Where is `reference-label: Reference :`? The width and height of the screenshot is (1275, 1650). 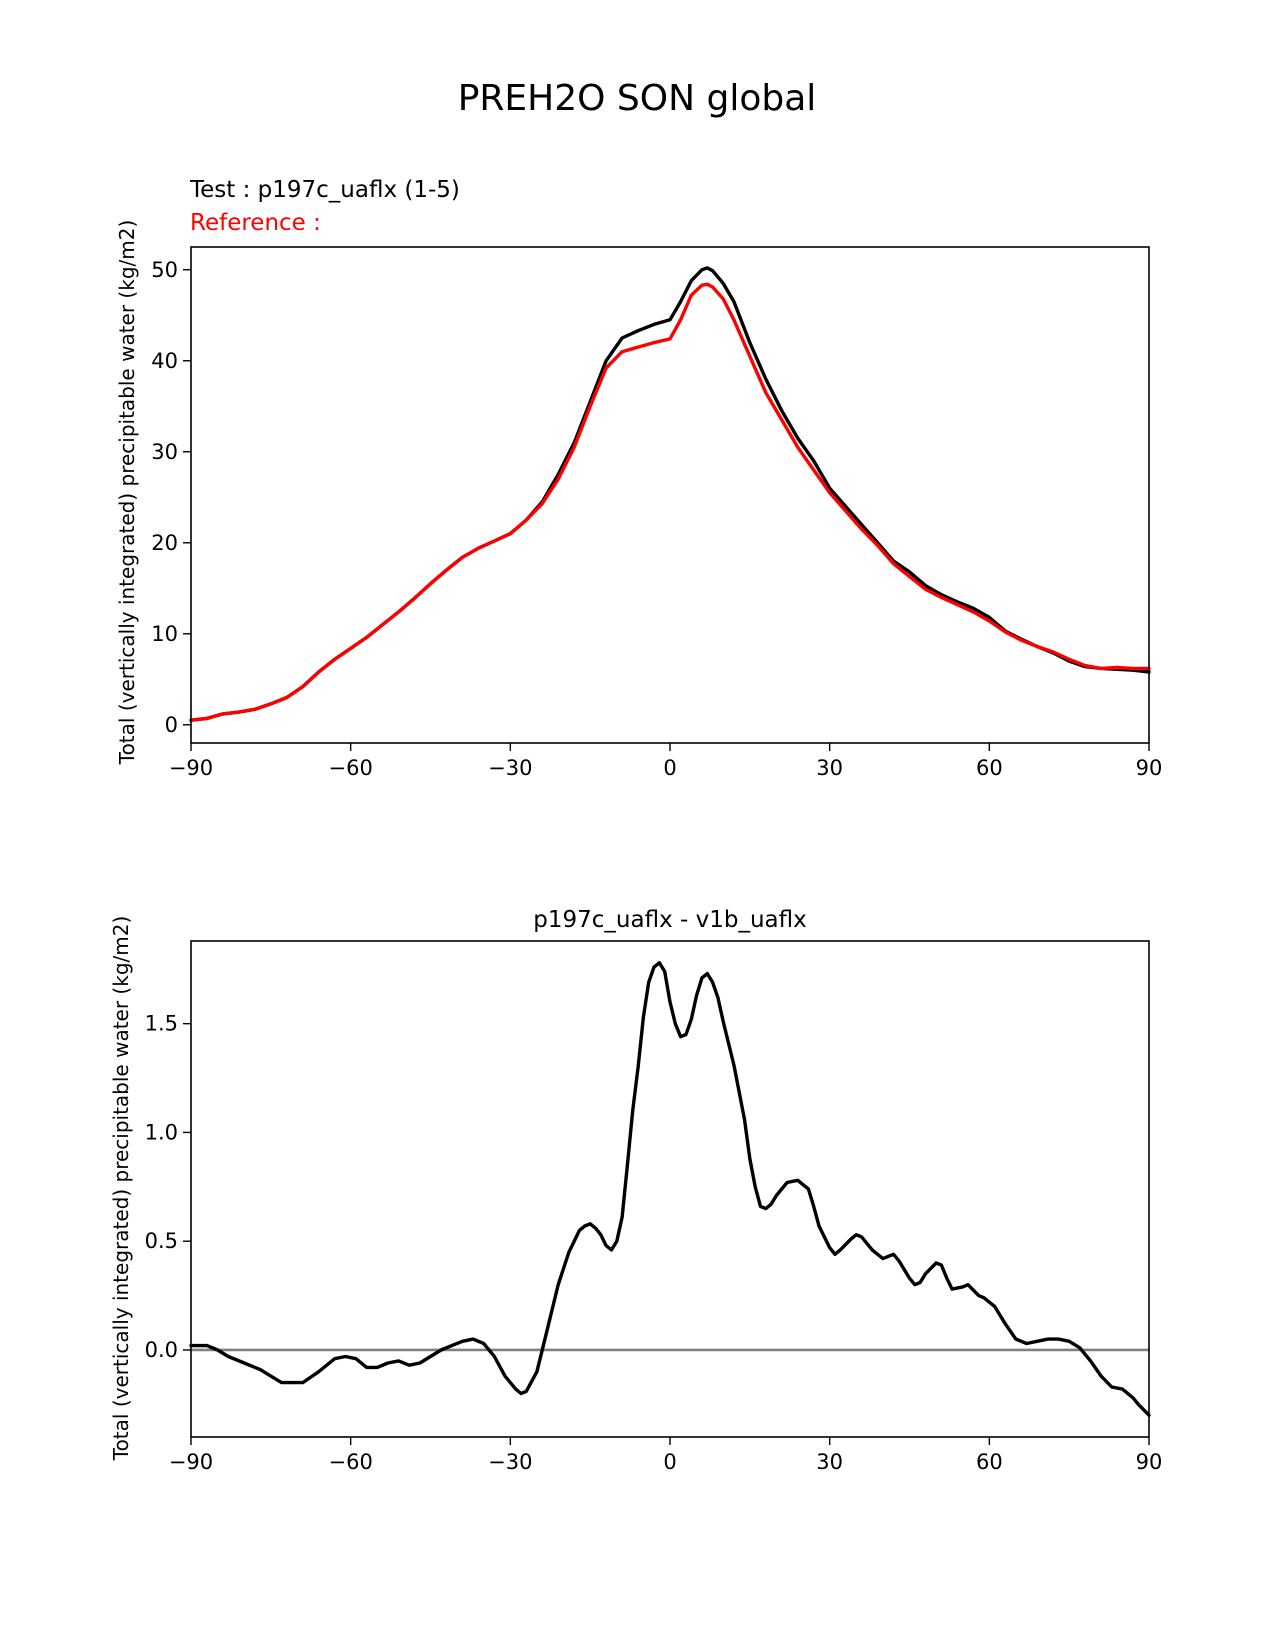 reference-label: Reference : is located at coordinates (255, 223).